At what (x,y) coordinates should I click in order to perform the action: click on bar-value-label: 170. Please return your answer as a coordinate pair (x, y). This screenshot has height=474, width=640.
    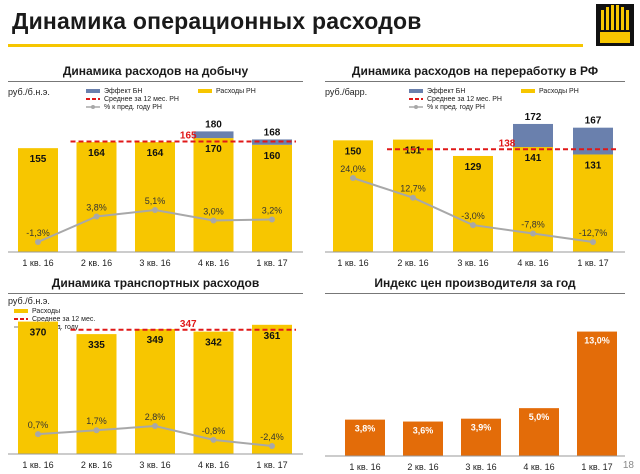
    Looking at the image, I should click on (213, 149).